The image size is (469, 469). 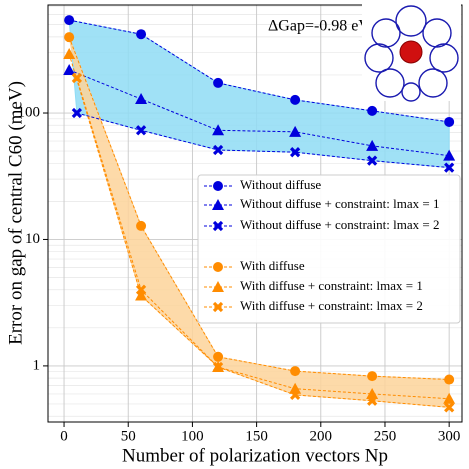 I want to click on legend-label: With diffuse, so click(x=272, y=265).